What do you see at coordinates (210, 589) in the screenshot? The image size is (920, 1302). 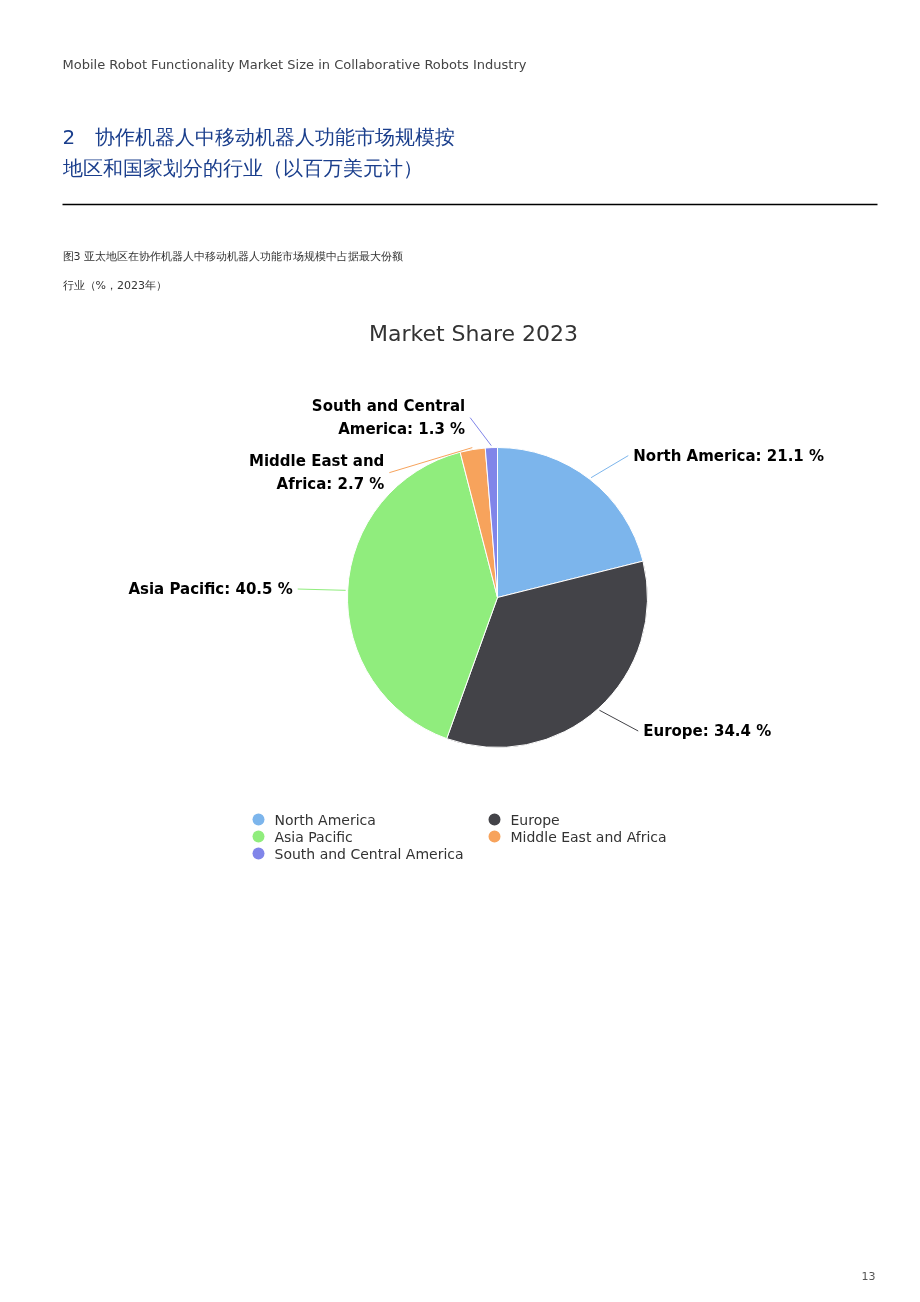 I see `data-label: Asia Pacific: 40.5 %` at bounding box center [210, 589].